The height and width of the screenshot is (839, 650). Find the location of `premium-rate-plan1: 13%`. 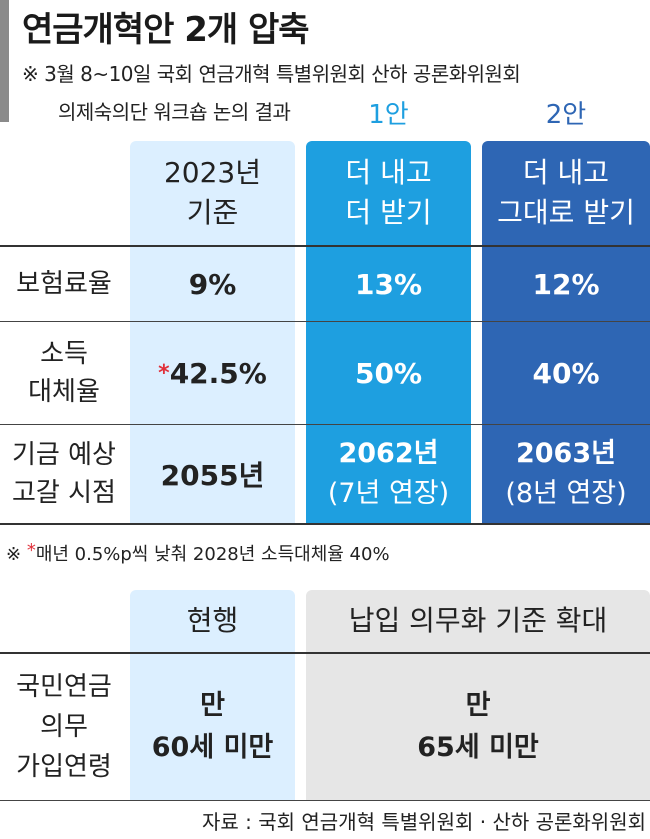

premium-rate-plan1: 13% is located at coordinates (388, 284).